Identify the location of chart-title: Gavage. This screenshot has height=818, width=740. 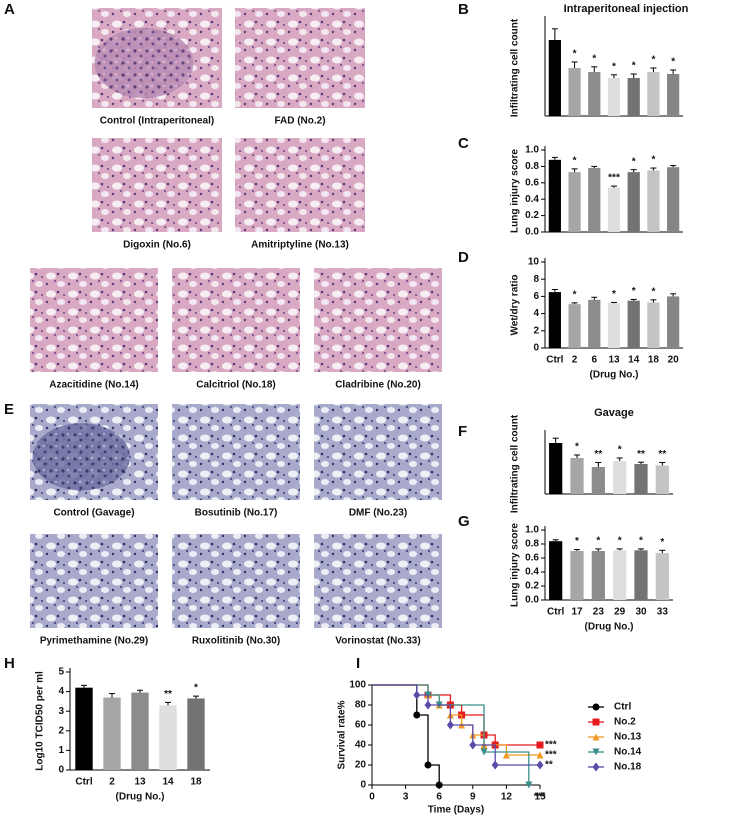
(614, 413).